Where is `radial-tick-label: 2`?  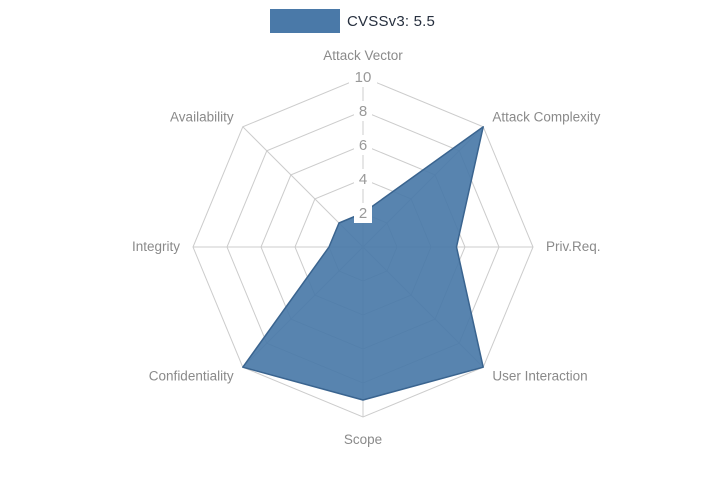 radial-tick-label: 2 is located at coordinates (363, 213).